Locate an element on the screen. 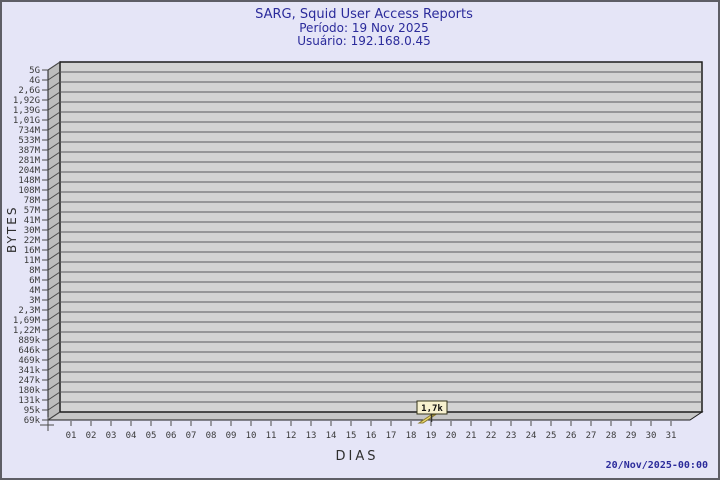 The height and width of the screenshot is (480, 720). svg-text: 23 is located at coordinates (511, 436).